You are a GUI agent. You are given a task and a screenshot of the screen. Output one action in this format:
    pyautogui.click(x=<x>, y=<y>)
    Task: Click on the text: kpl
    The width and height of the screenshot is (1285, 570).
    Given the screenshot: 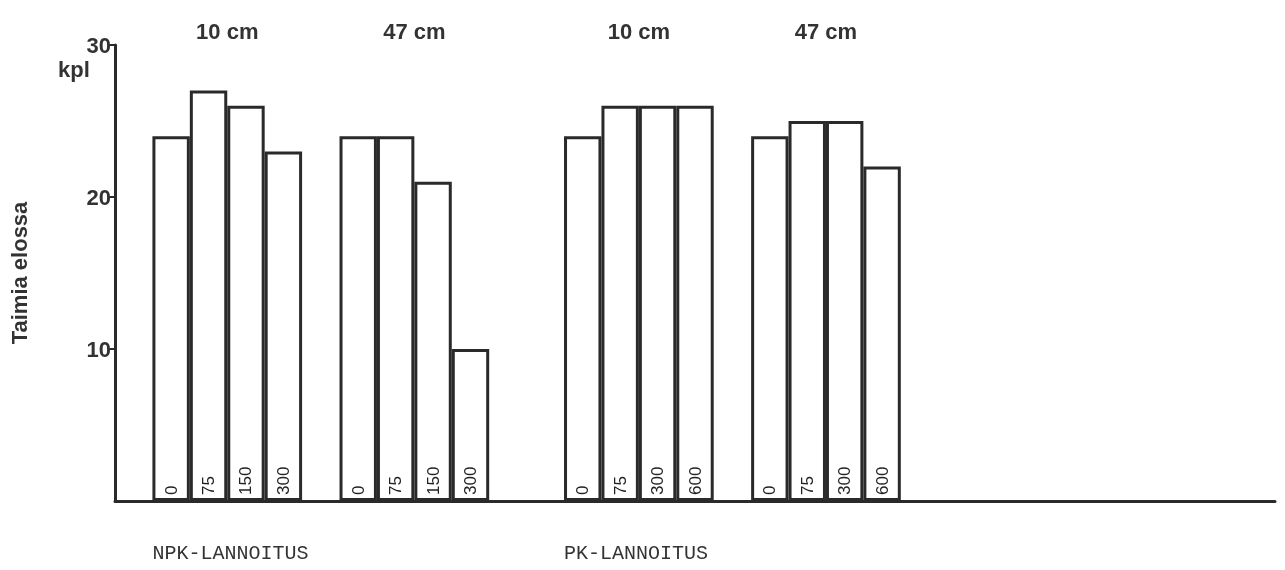 What is the action you would take?
    pyautogui.click(x=74, y=69)
    